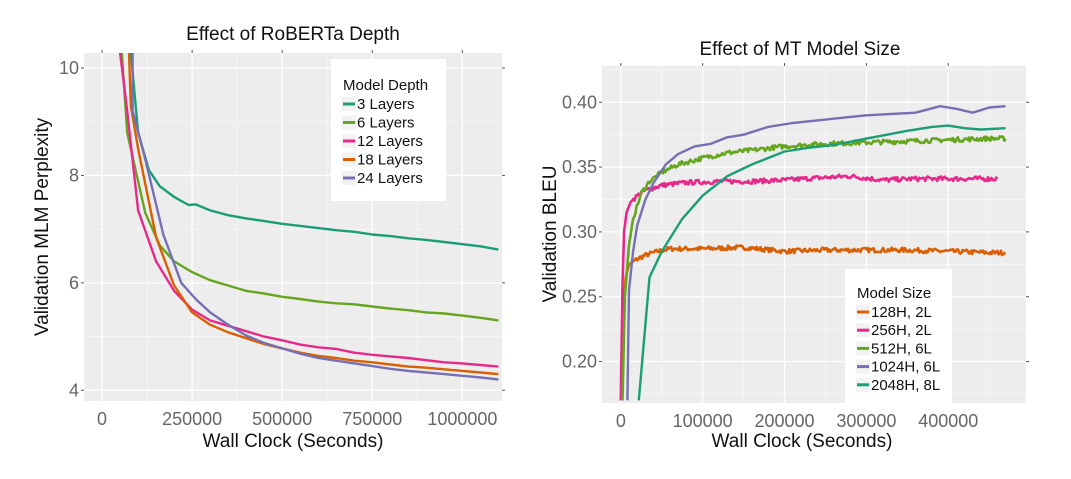 This screenshot has height=479, width=1071. I want to click on y-tick-label: 0.30, so click(579, 232).